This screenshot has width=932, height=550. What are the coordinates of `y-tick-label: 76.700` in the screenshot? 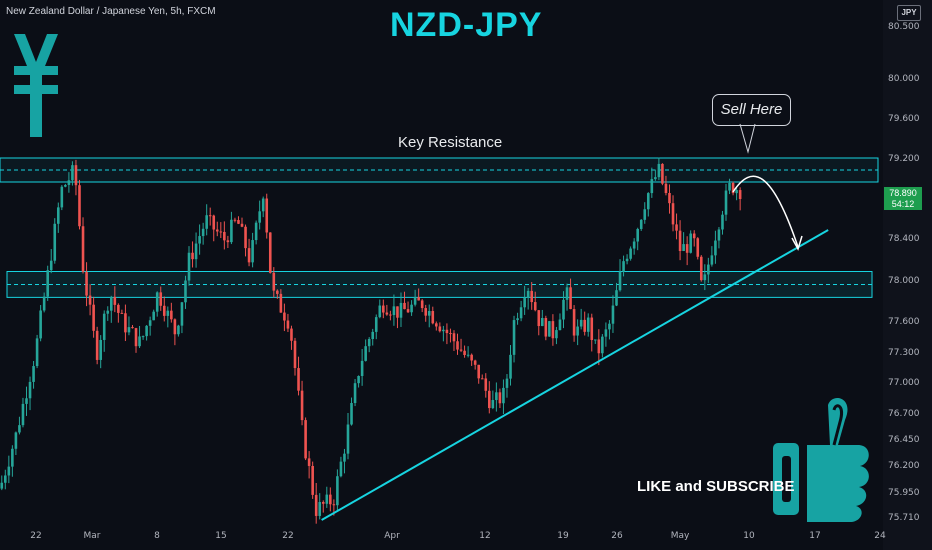 It's located at (904, 414).